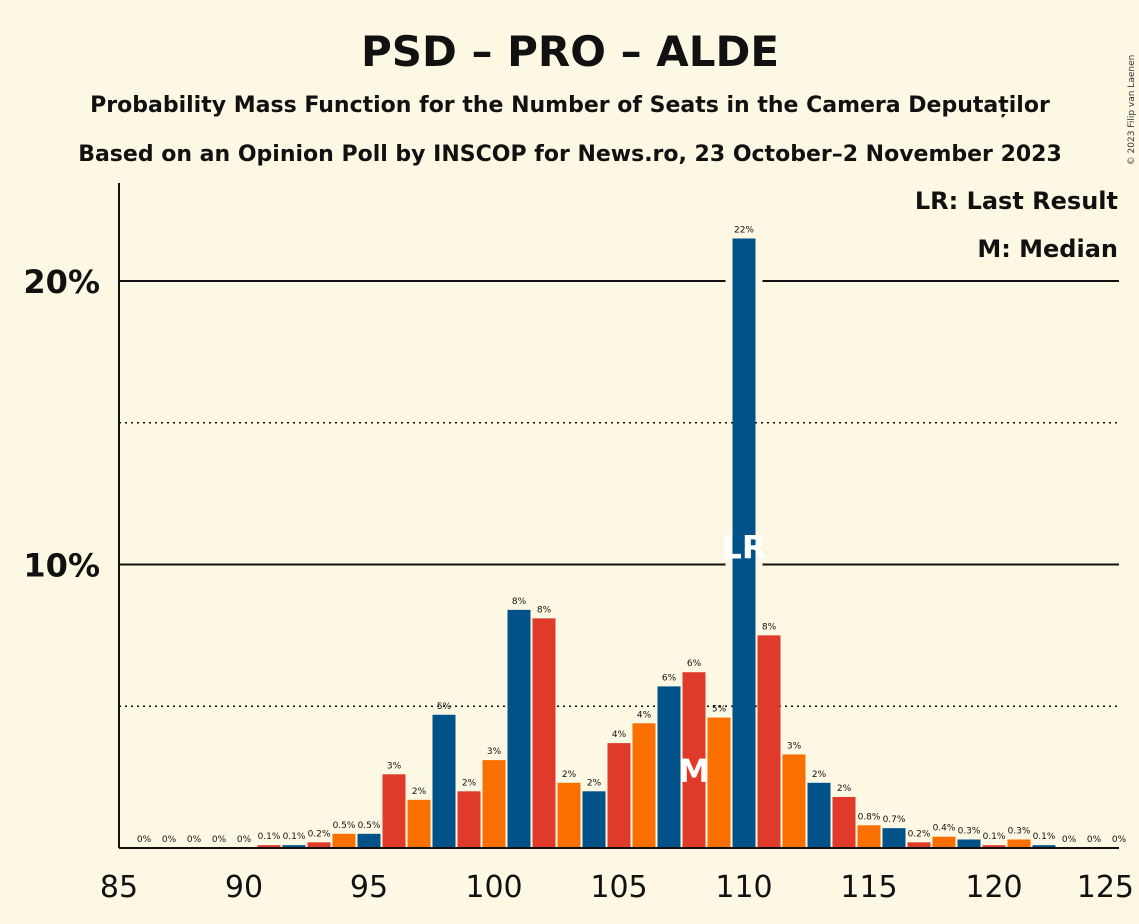 Image resolution: width=1139 pixels, height=924 pixels. Describe the element at coordinates (1105, 887) in the screenshot. I see `x-tick-label: 125` at that location.